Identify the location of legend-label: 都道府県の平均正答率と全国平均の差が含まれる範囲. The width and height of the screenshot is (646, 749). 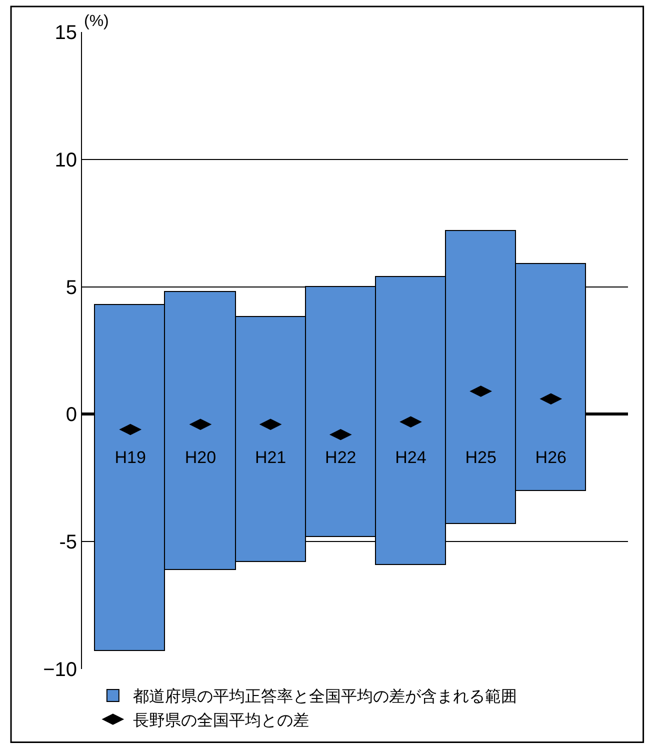
(324, 697).